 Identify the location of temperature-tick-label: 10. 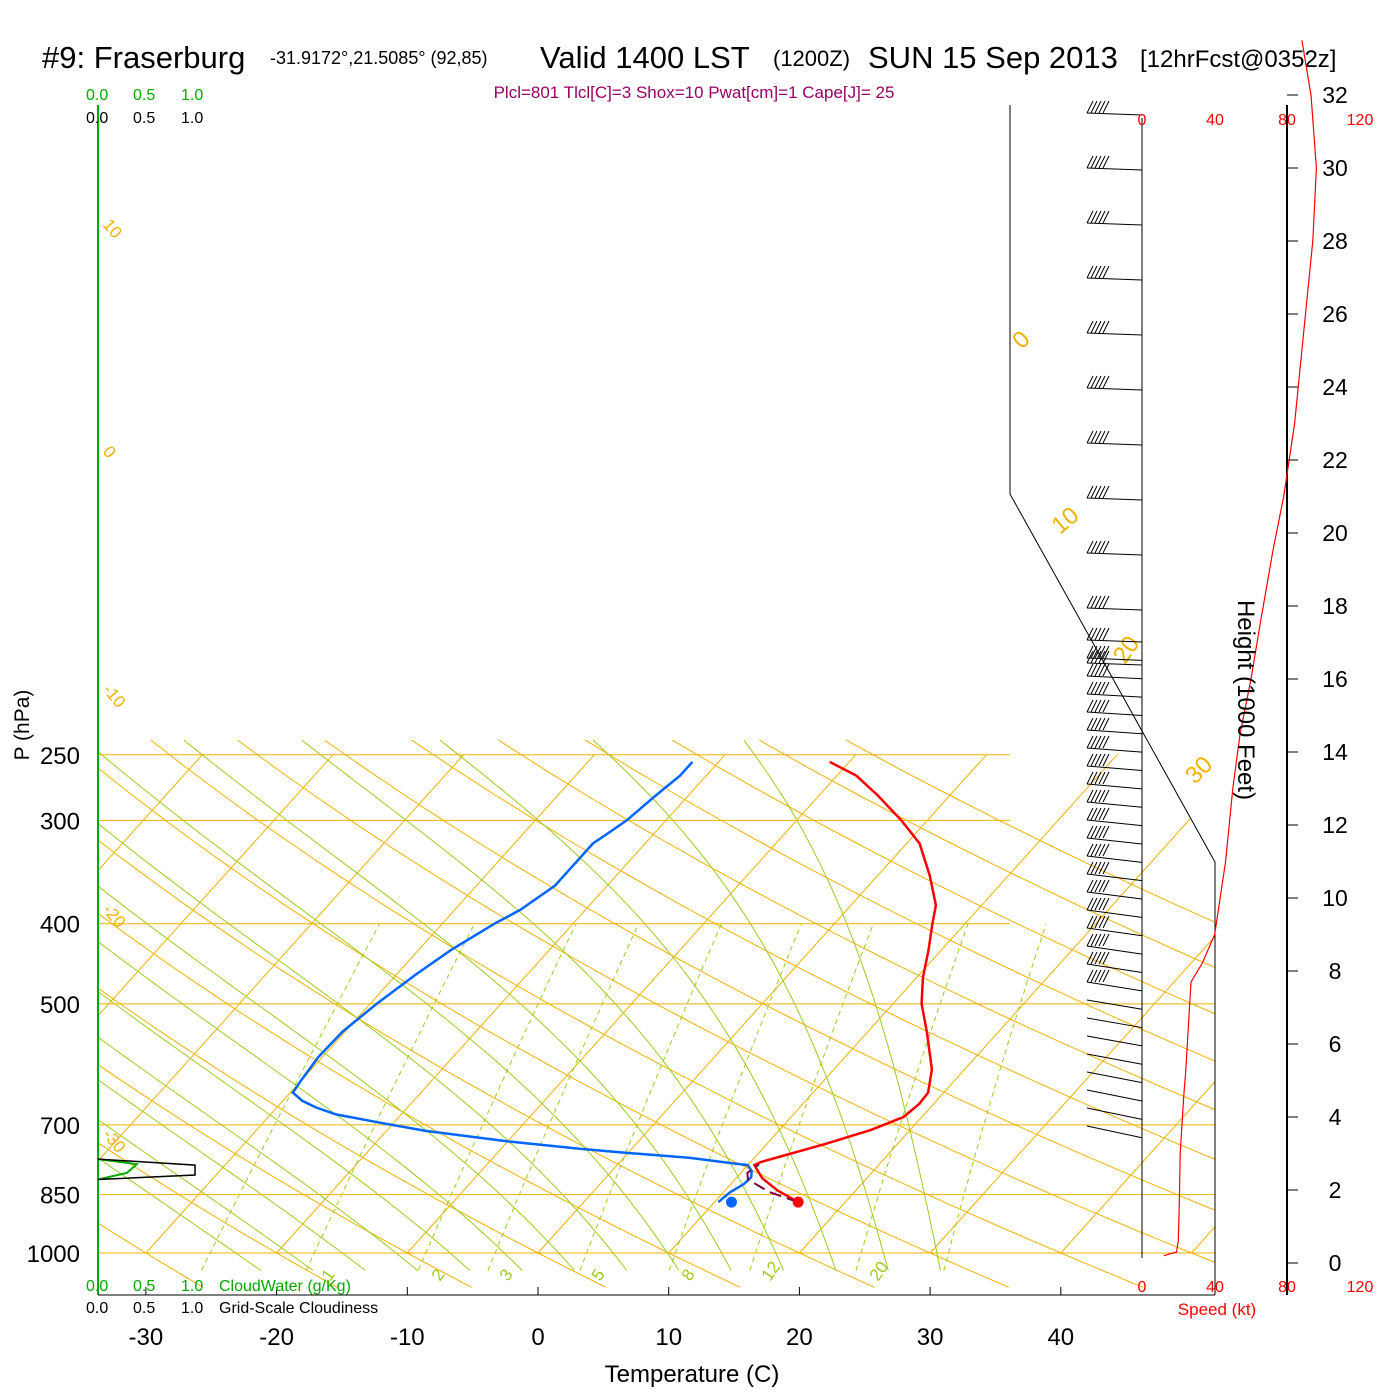
(668, 1337).